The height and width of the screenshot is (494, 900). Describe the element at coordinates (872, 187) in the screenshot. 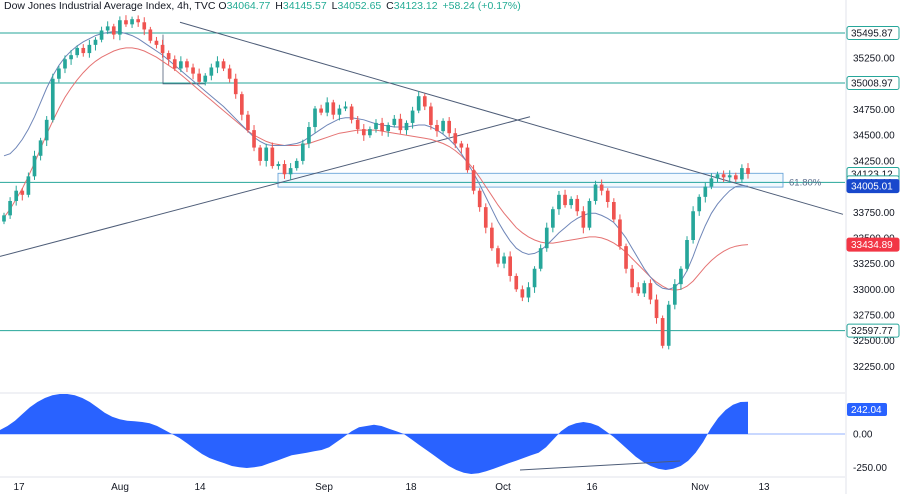

I see `price-tag-label: 34005.01` at that location.